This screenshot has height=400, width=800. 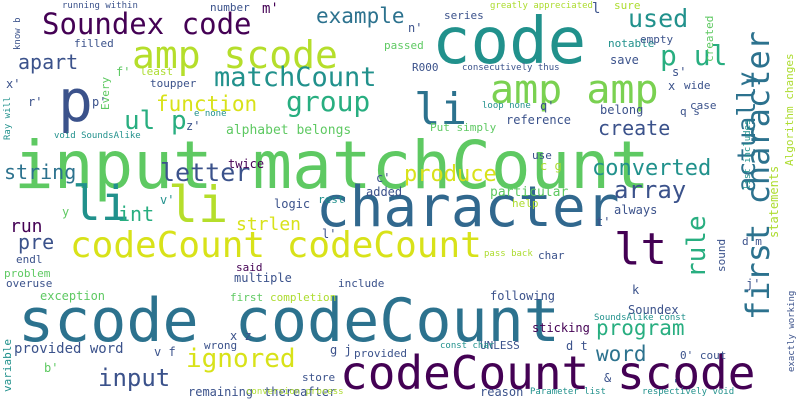 What do you see at coordinates (7, 365) in the screenshot?
I see `word-variable: variable` at bounding box center [7, 365].